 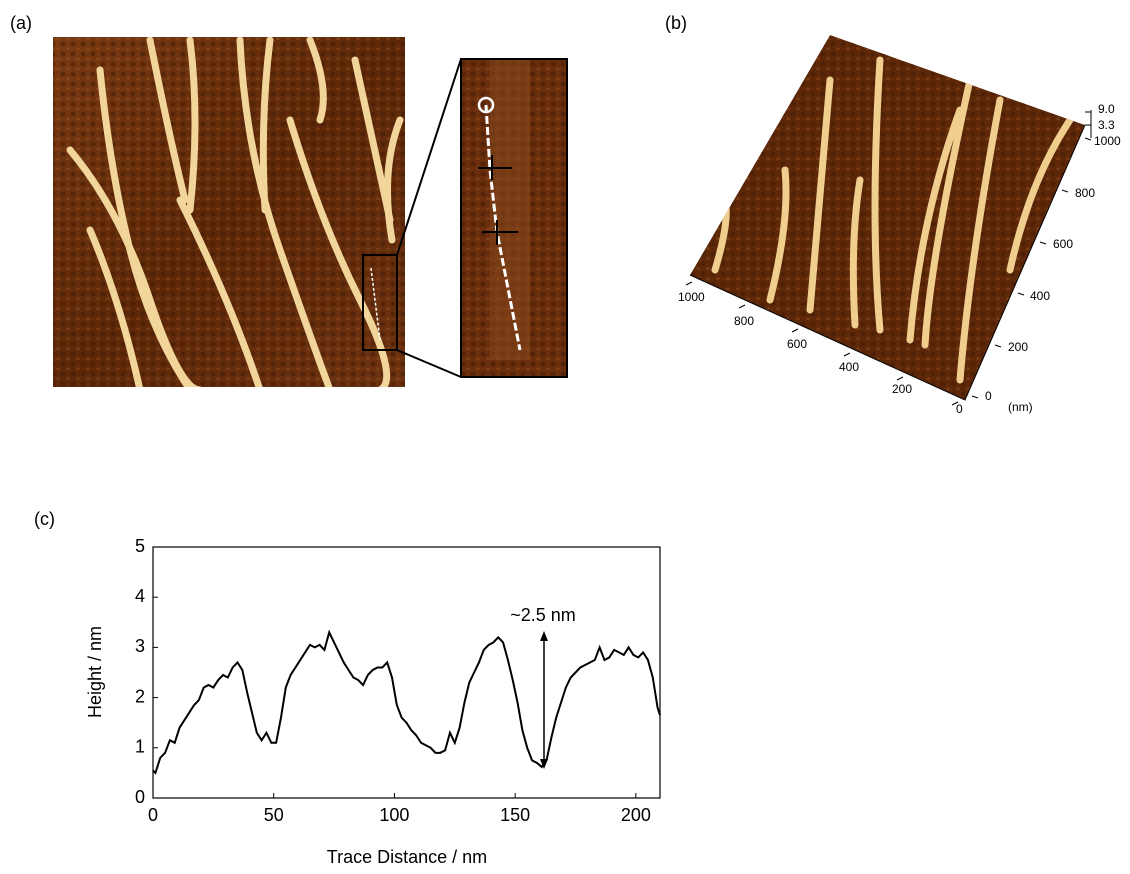 What do you see at coordinates (375, 304) in the screenshot?
I see `trace-line` at bounding box center [375, 304].